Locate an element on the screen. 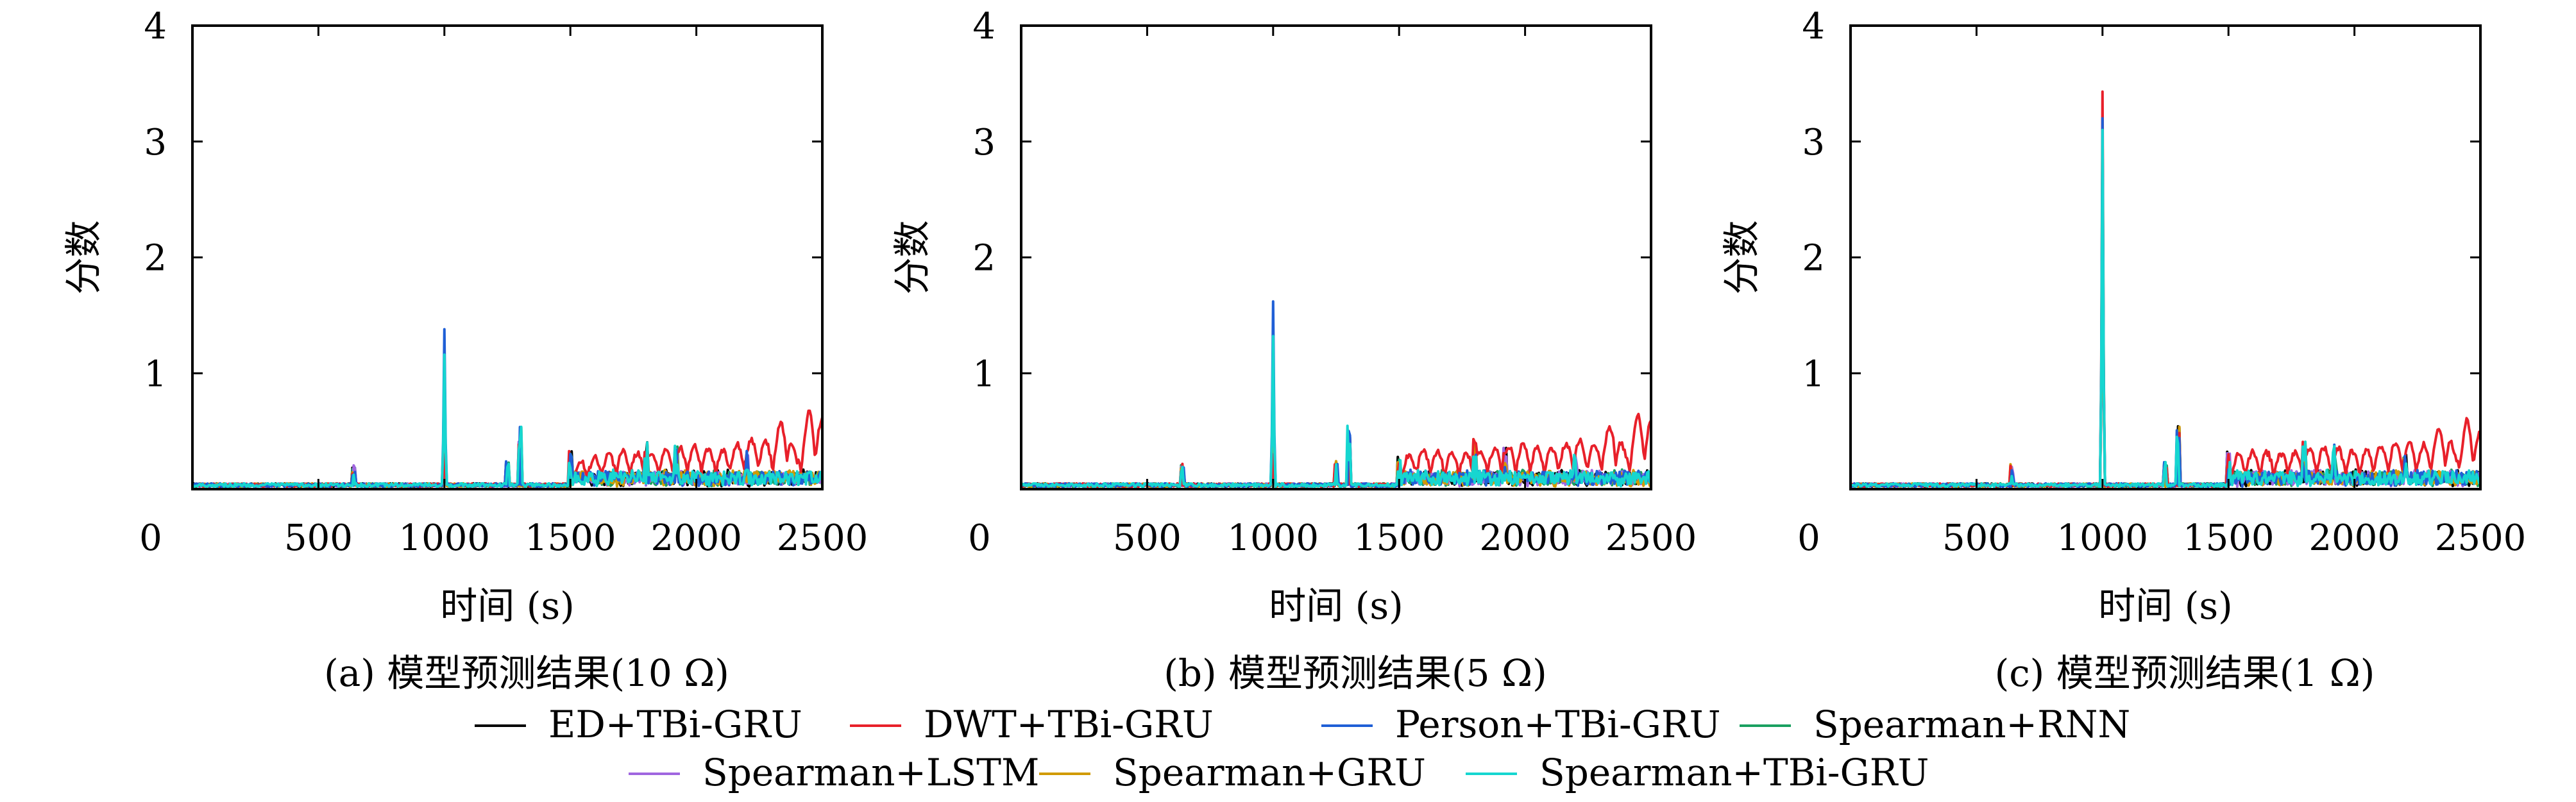  legend-item: ED+TBi-GRU is located at coordinates (638, 724).